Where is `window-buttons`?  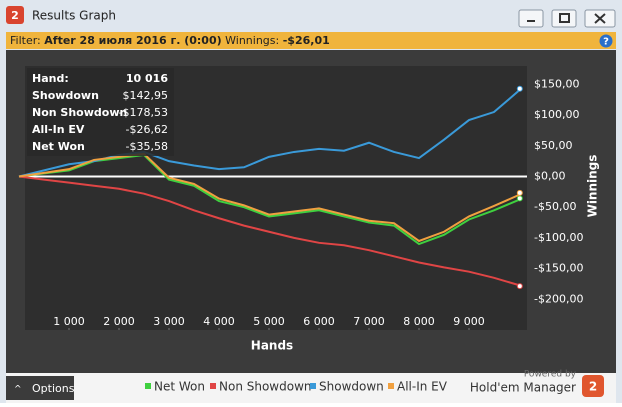
window-buttons is located at coordinates (567, 18).